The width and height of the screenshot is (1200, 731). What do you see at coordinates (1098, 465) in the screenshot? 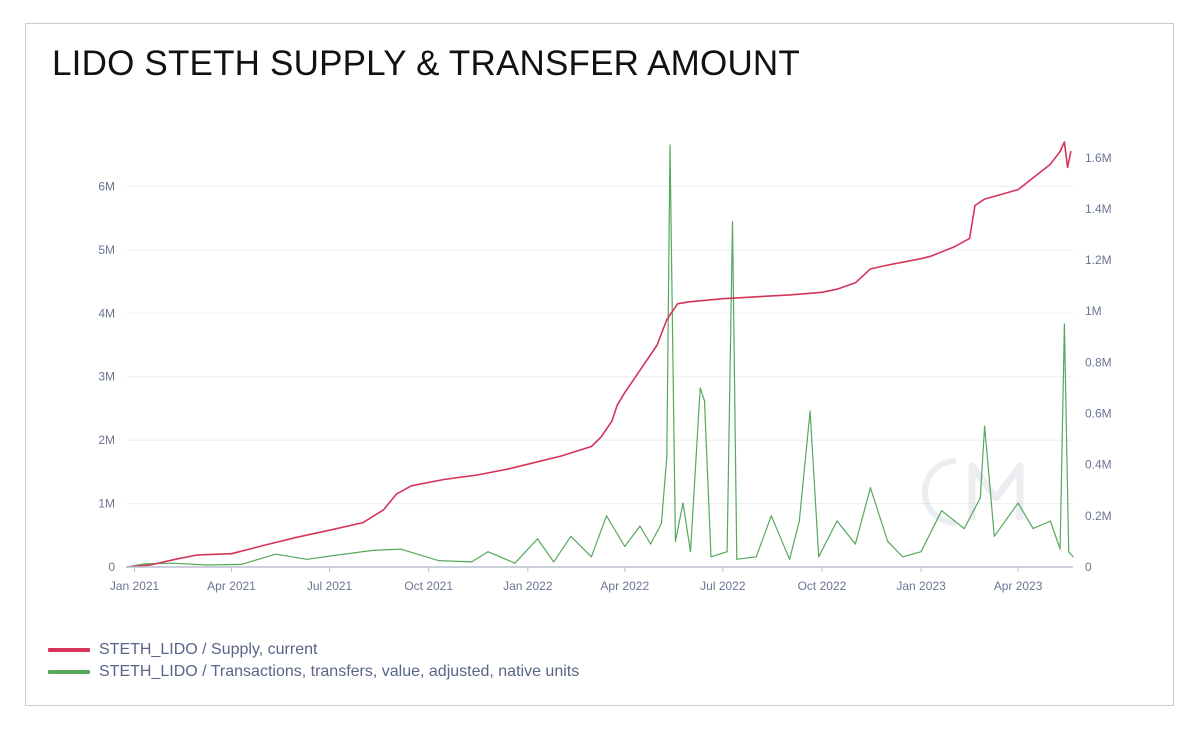
I see `y-right-tick-label: 0.4M` at bounding box center [1098, 465].